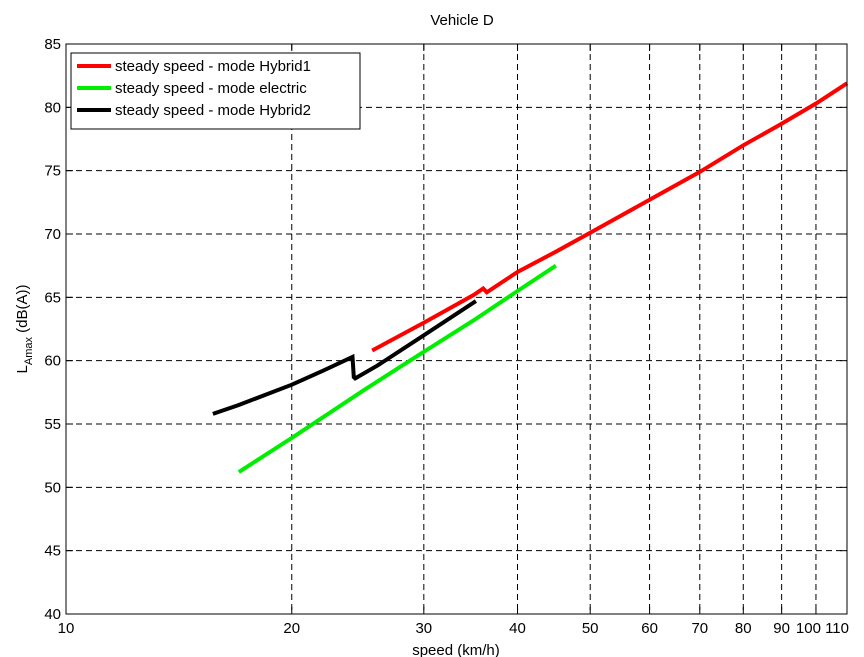  What do you see at coordinates (590, 628) in the screenshot?
I see `x-tick-label: 50` at bounding box center [590, 628].